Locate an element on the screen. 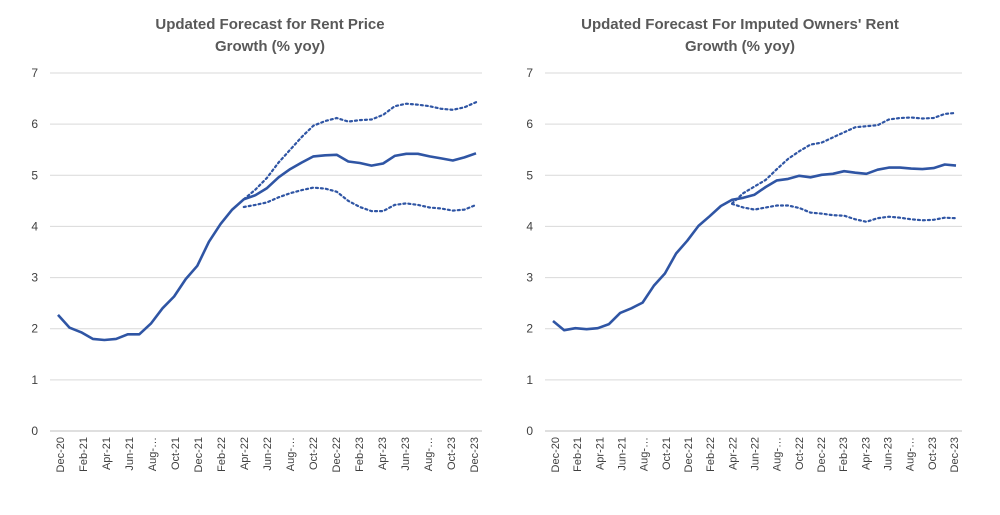 The image size is (1000, 515). forecast-line is located at coordinates (754, 247).